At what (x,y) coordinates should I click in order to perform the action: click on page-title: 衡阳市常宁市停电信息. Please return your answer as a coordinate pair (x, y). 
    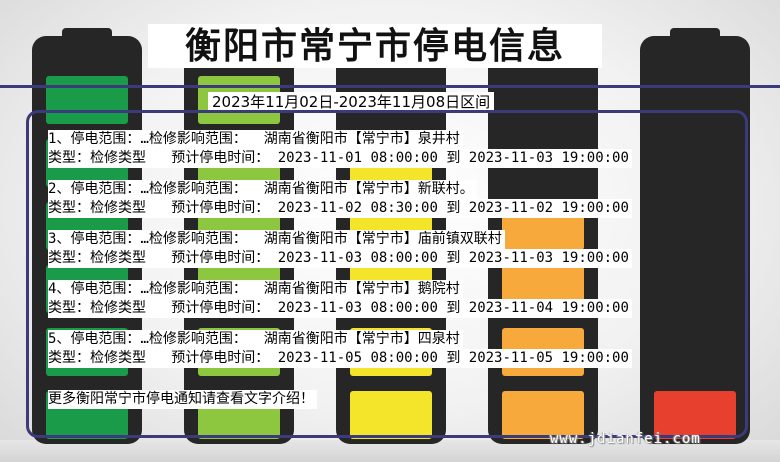
    Looking at the image, I should click on (374, 46).